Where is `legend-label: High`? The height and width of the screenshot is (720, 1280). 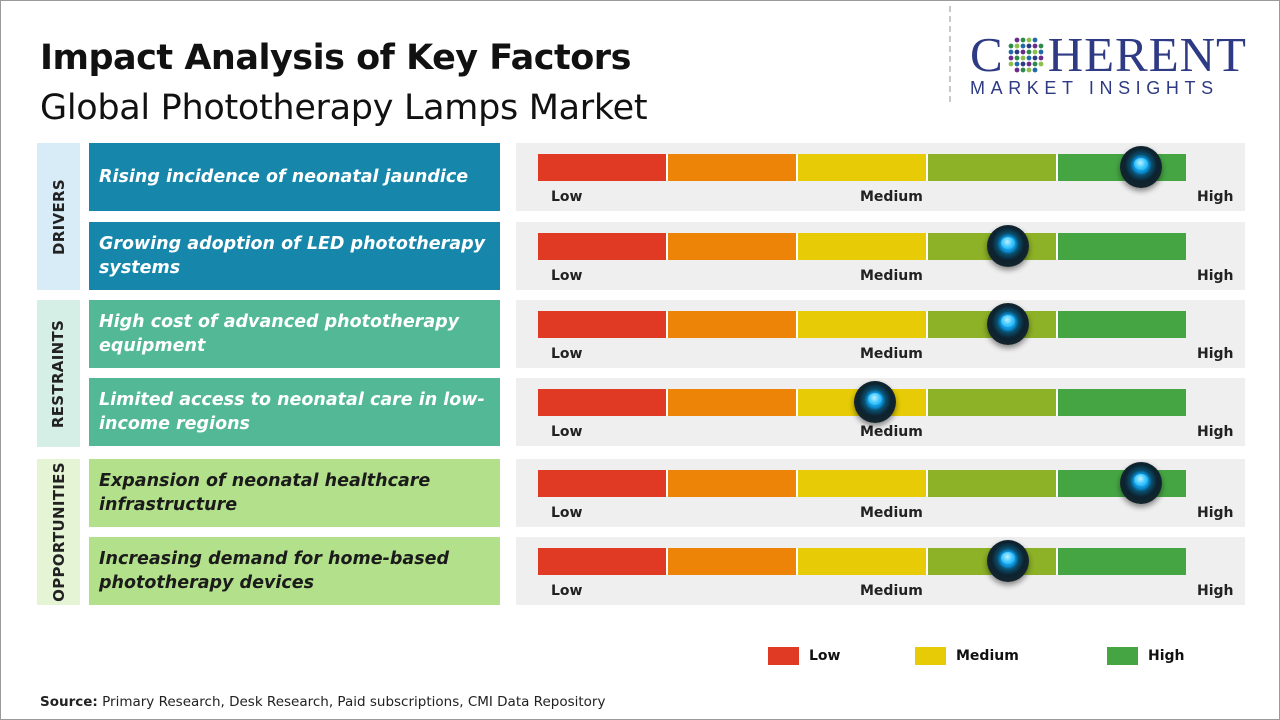
legend-label: High is located at coordinates (1166, 656).